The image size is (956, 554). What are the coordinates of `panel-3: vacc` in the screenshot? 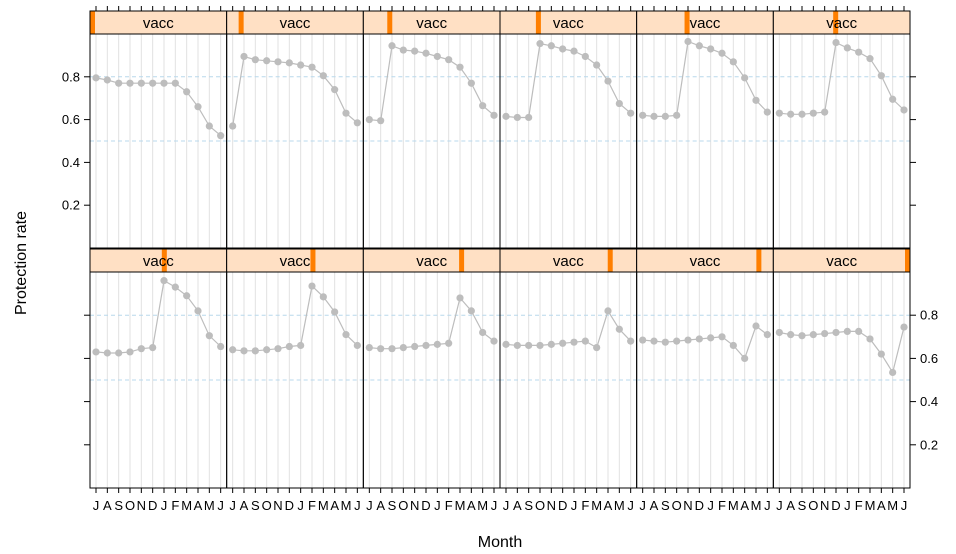 It's located at (431, 129).